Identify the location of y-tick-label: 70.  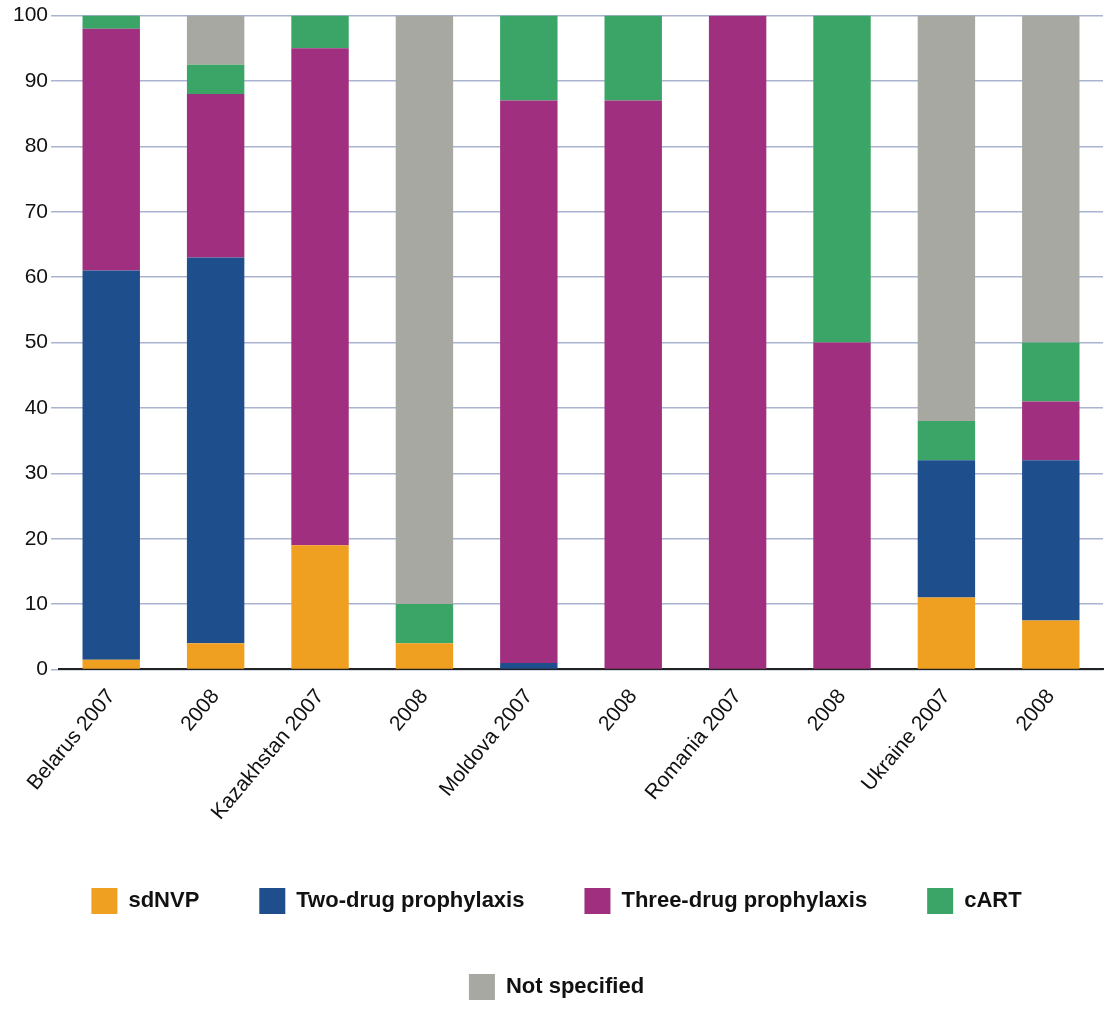
(36, 210).